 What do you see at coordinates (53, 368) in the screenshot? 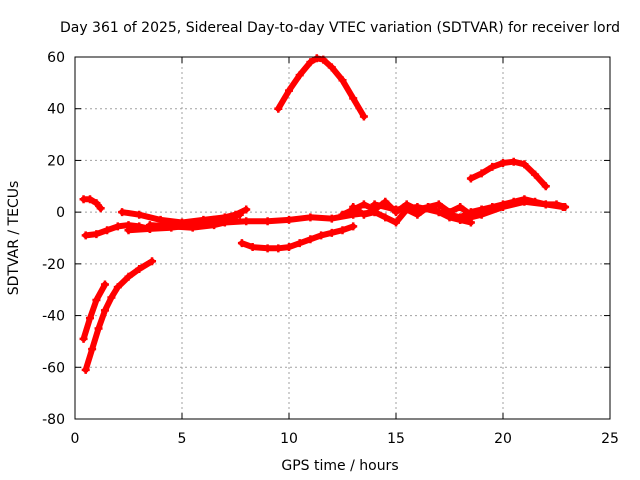
I see `y-tick-label: -60` at bounding box center [53, 368].